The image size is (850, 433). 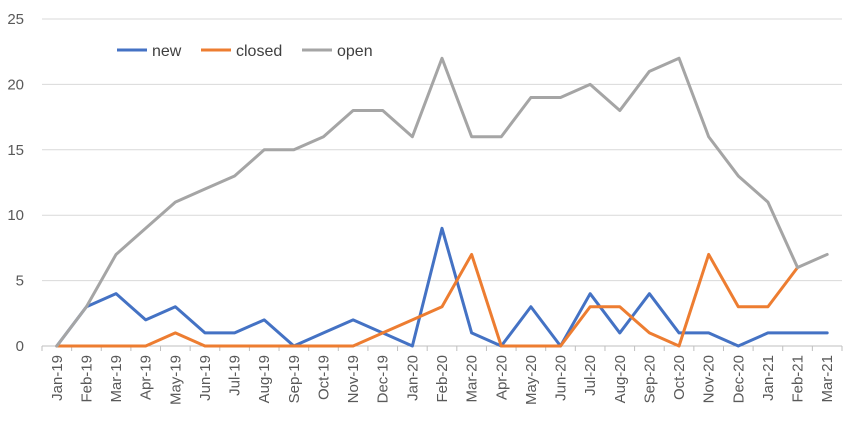 What do you see at coordinates (323, 377) in the screenshot?
I see `x-tick-label: Oct-19` at bounding box center [323, 377].